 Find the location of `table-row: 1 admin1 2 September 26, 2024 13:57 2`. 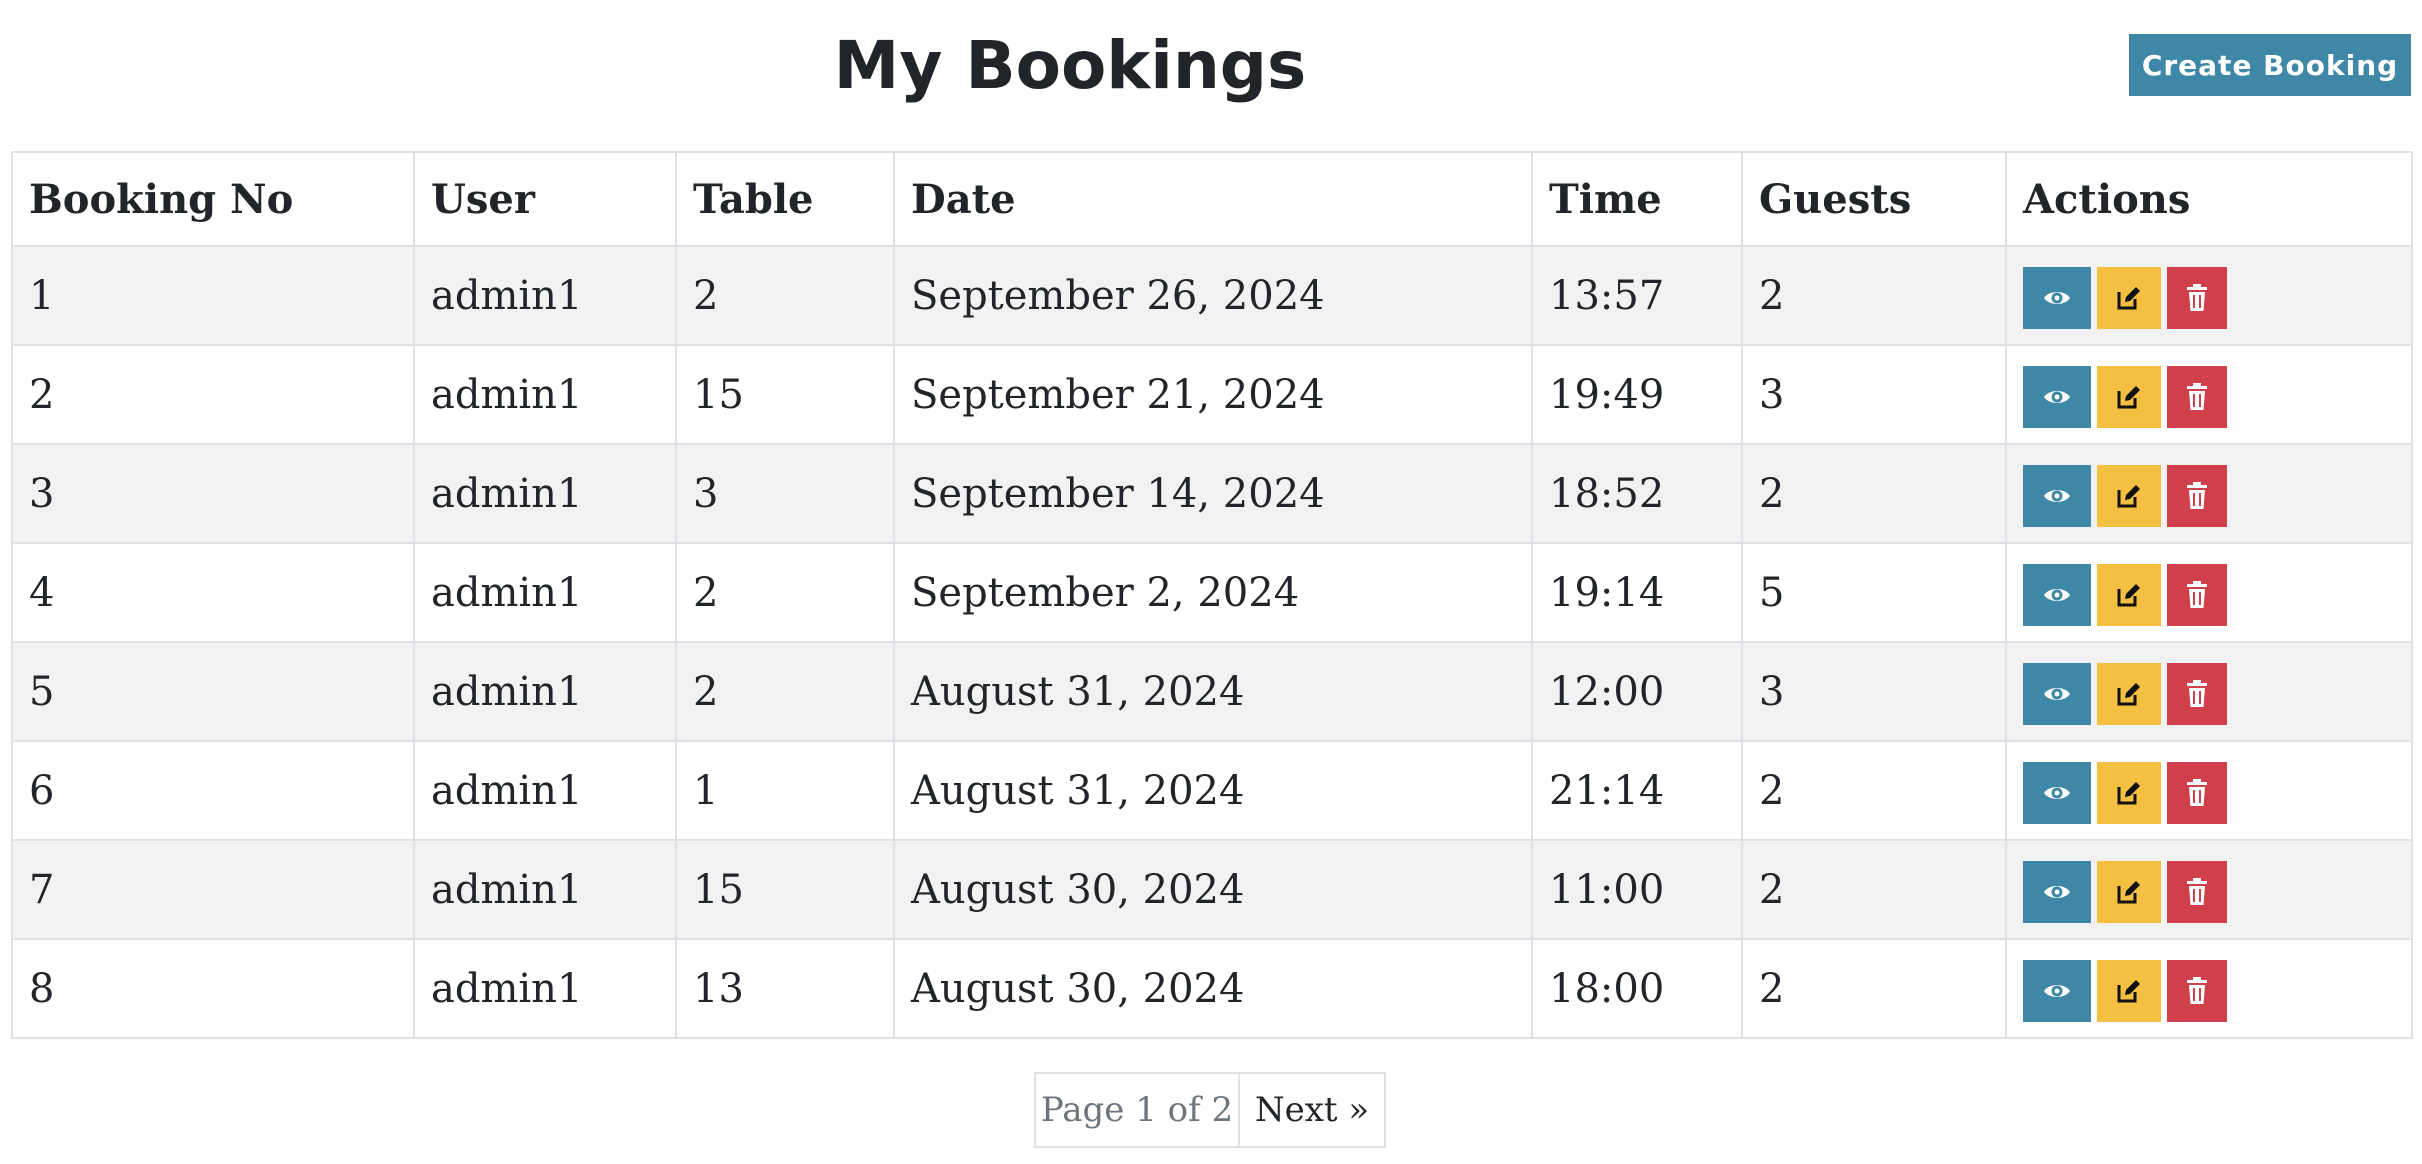

table-row: 1 admin1 2 September 26, 2024 13:57 2 is located at coordinates (1212, 295).